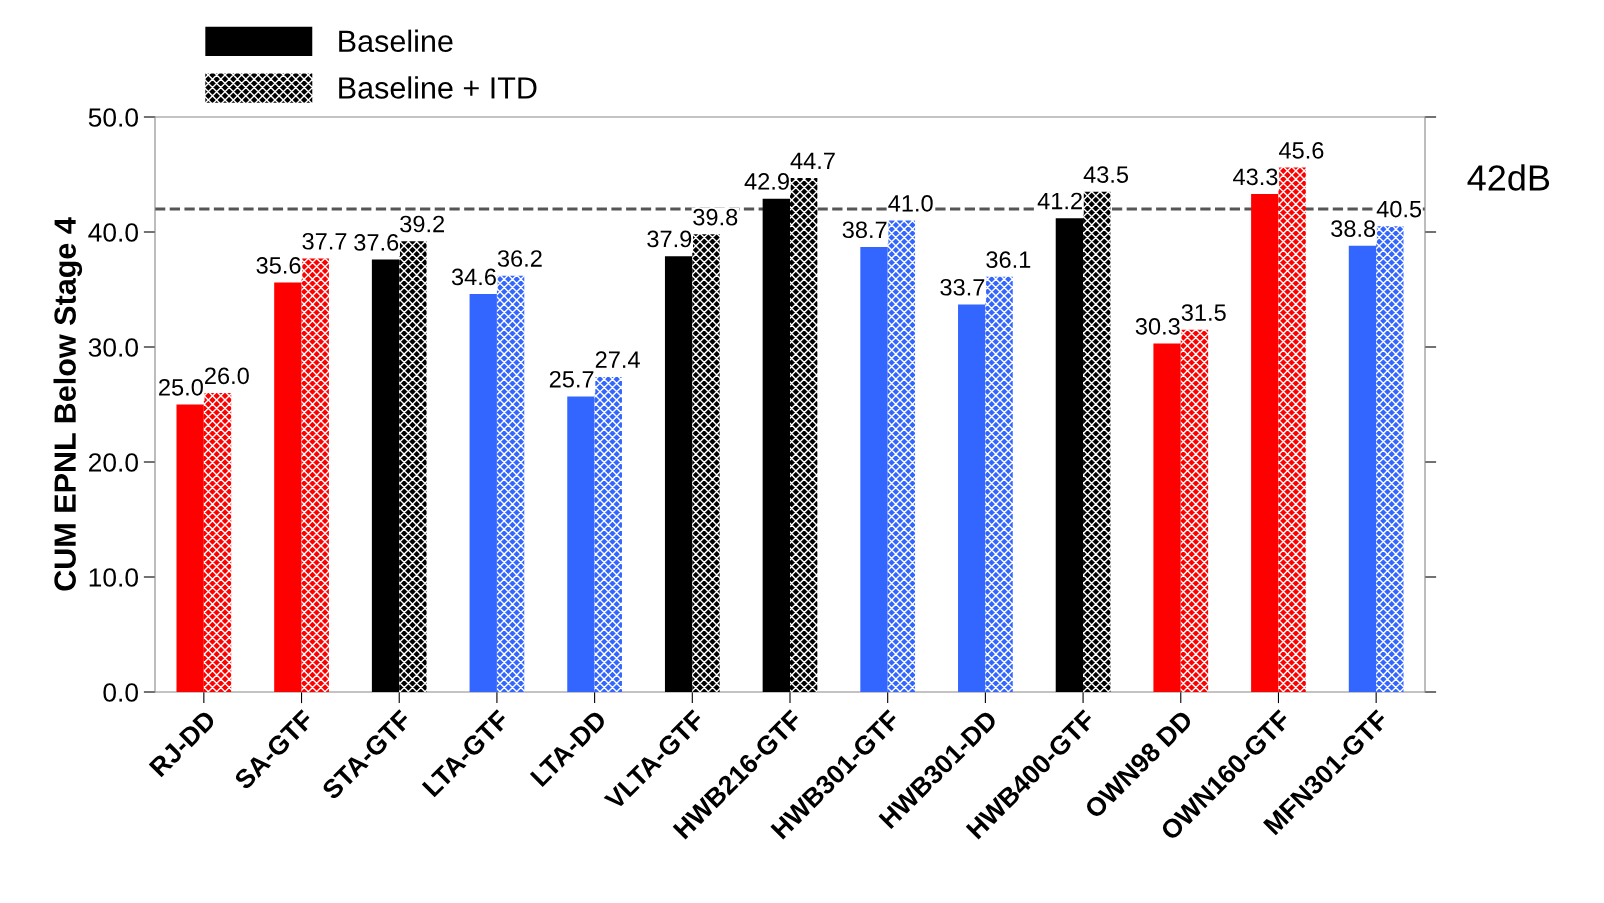 Image resolution: width=1604 pixels, height=903 pixels. I want to click on y-tick-label: 0.0, so click(120, 692).